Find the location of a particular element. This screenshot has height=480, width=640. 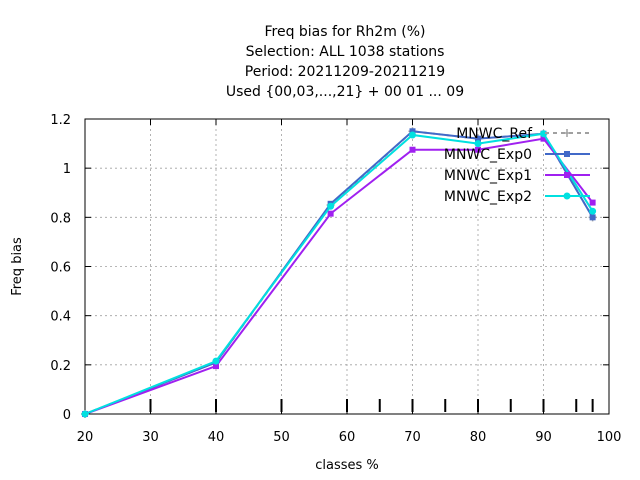

x-tick-label: 80 is located at coordinates (478, 437).